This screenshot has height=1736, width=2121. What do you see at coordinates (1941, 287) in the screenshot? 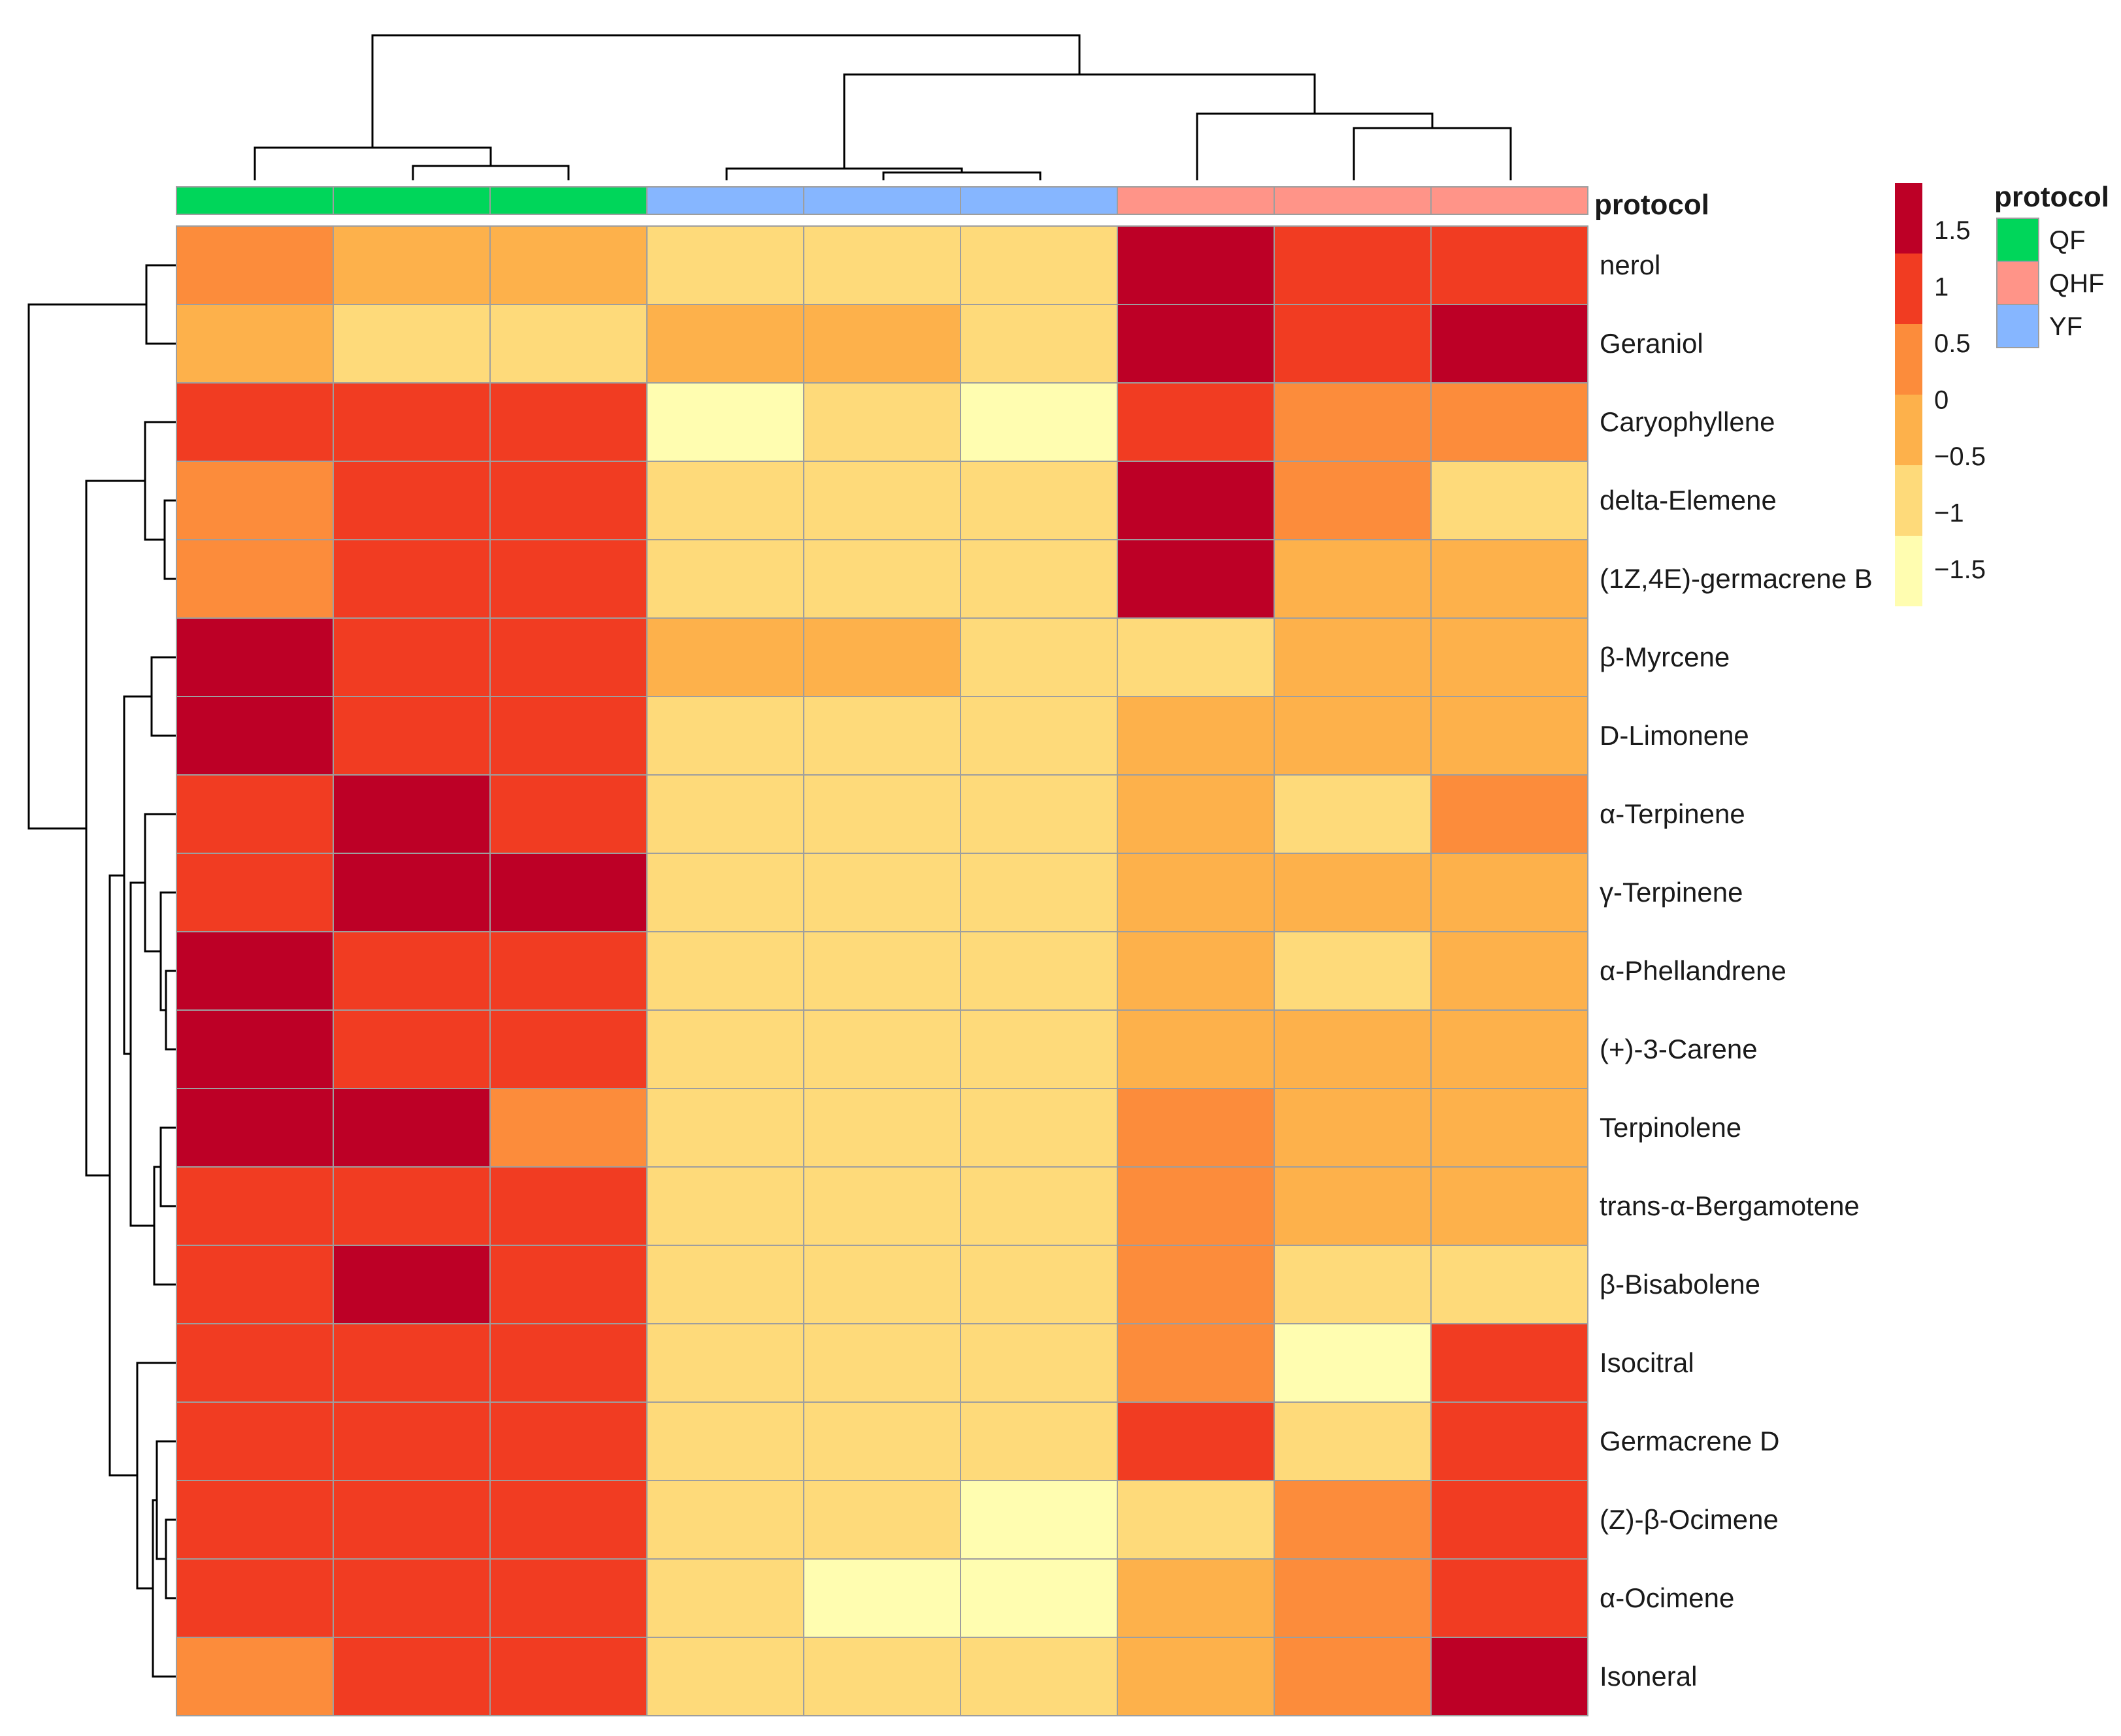
I see `color-scale-tick-label: 1` at bounding box center [1941, 287].